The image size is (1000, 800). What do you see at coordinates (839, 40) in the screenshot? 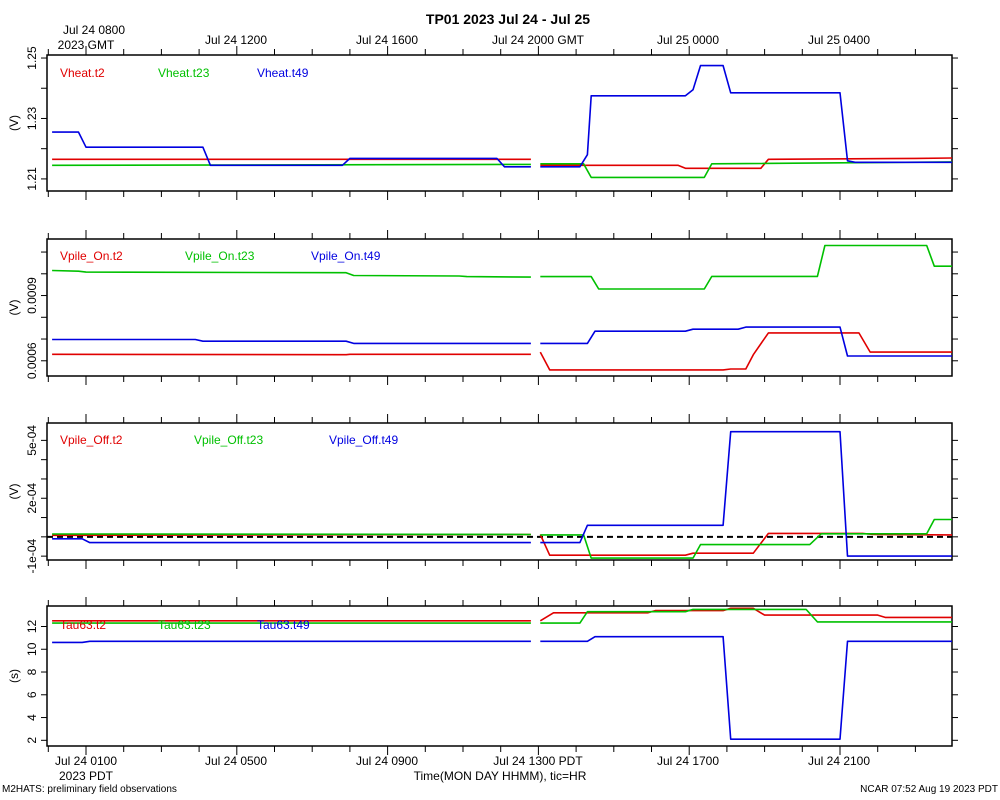
I see `top-axis-label-0400: Jul 25 0400` at bounding box center [839, 40].